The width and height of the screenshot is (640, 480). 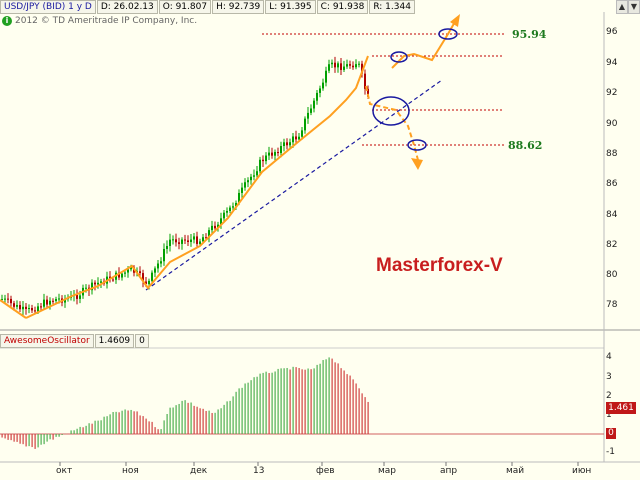 What do you see at coordinates (515, 471) in the screenshot?
I see `month-label: май` at bounding box center [515, 471].